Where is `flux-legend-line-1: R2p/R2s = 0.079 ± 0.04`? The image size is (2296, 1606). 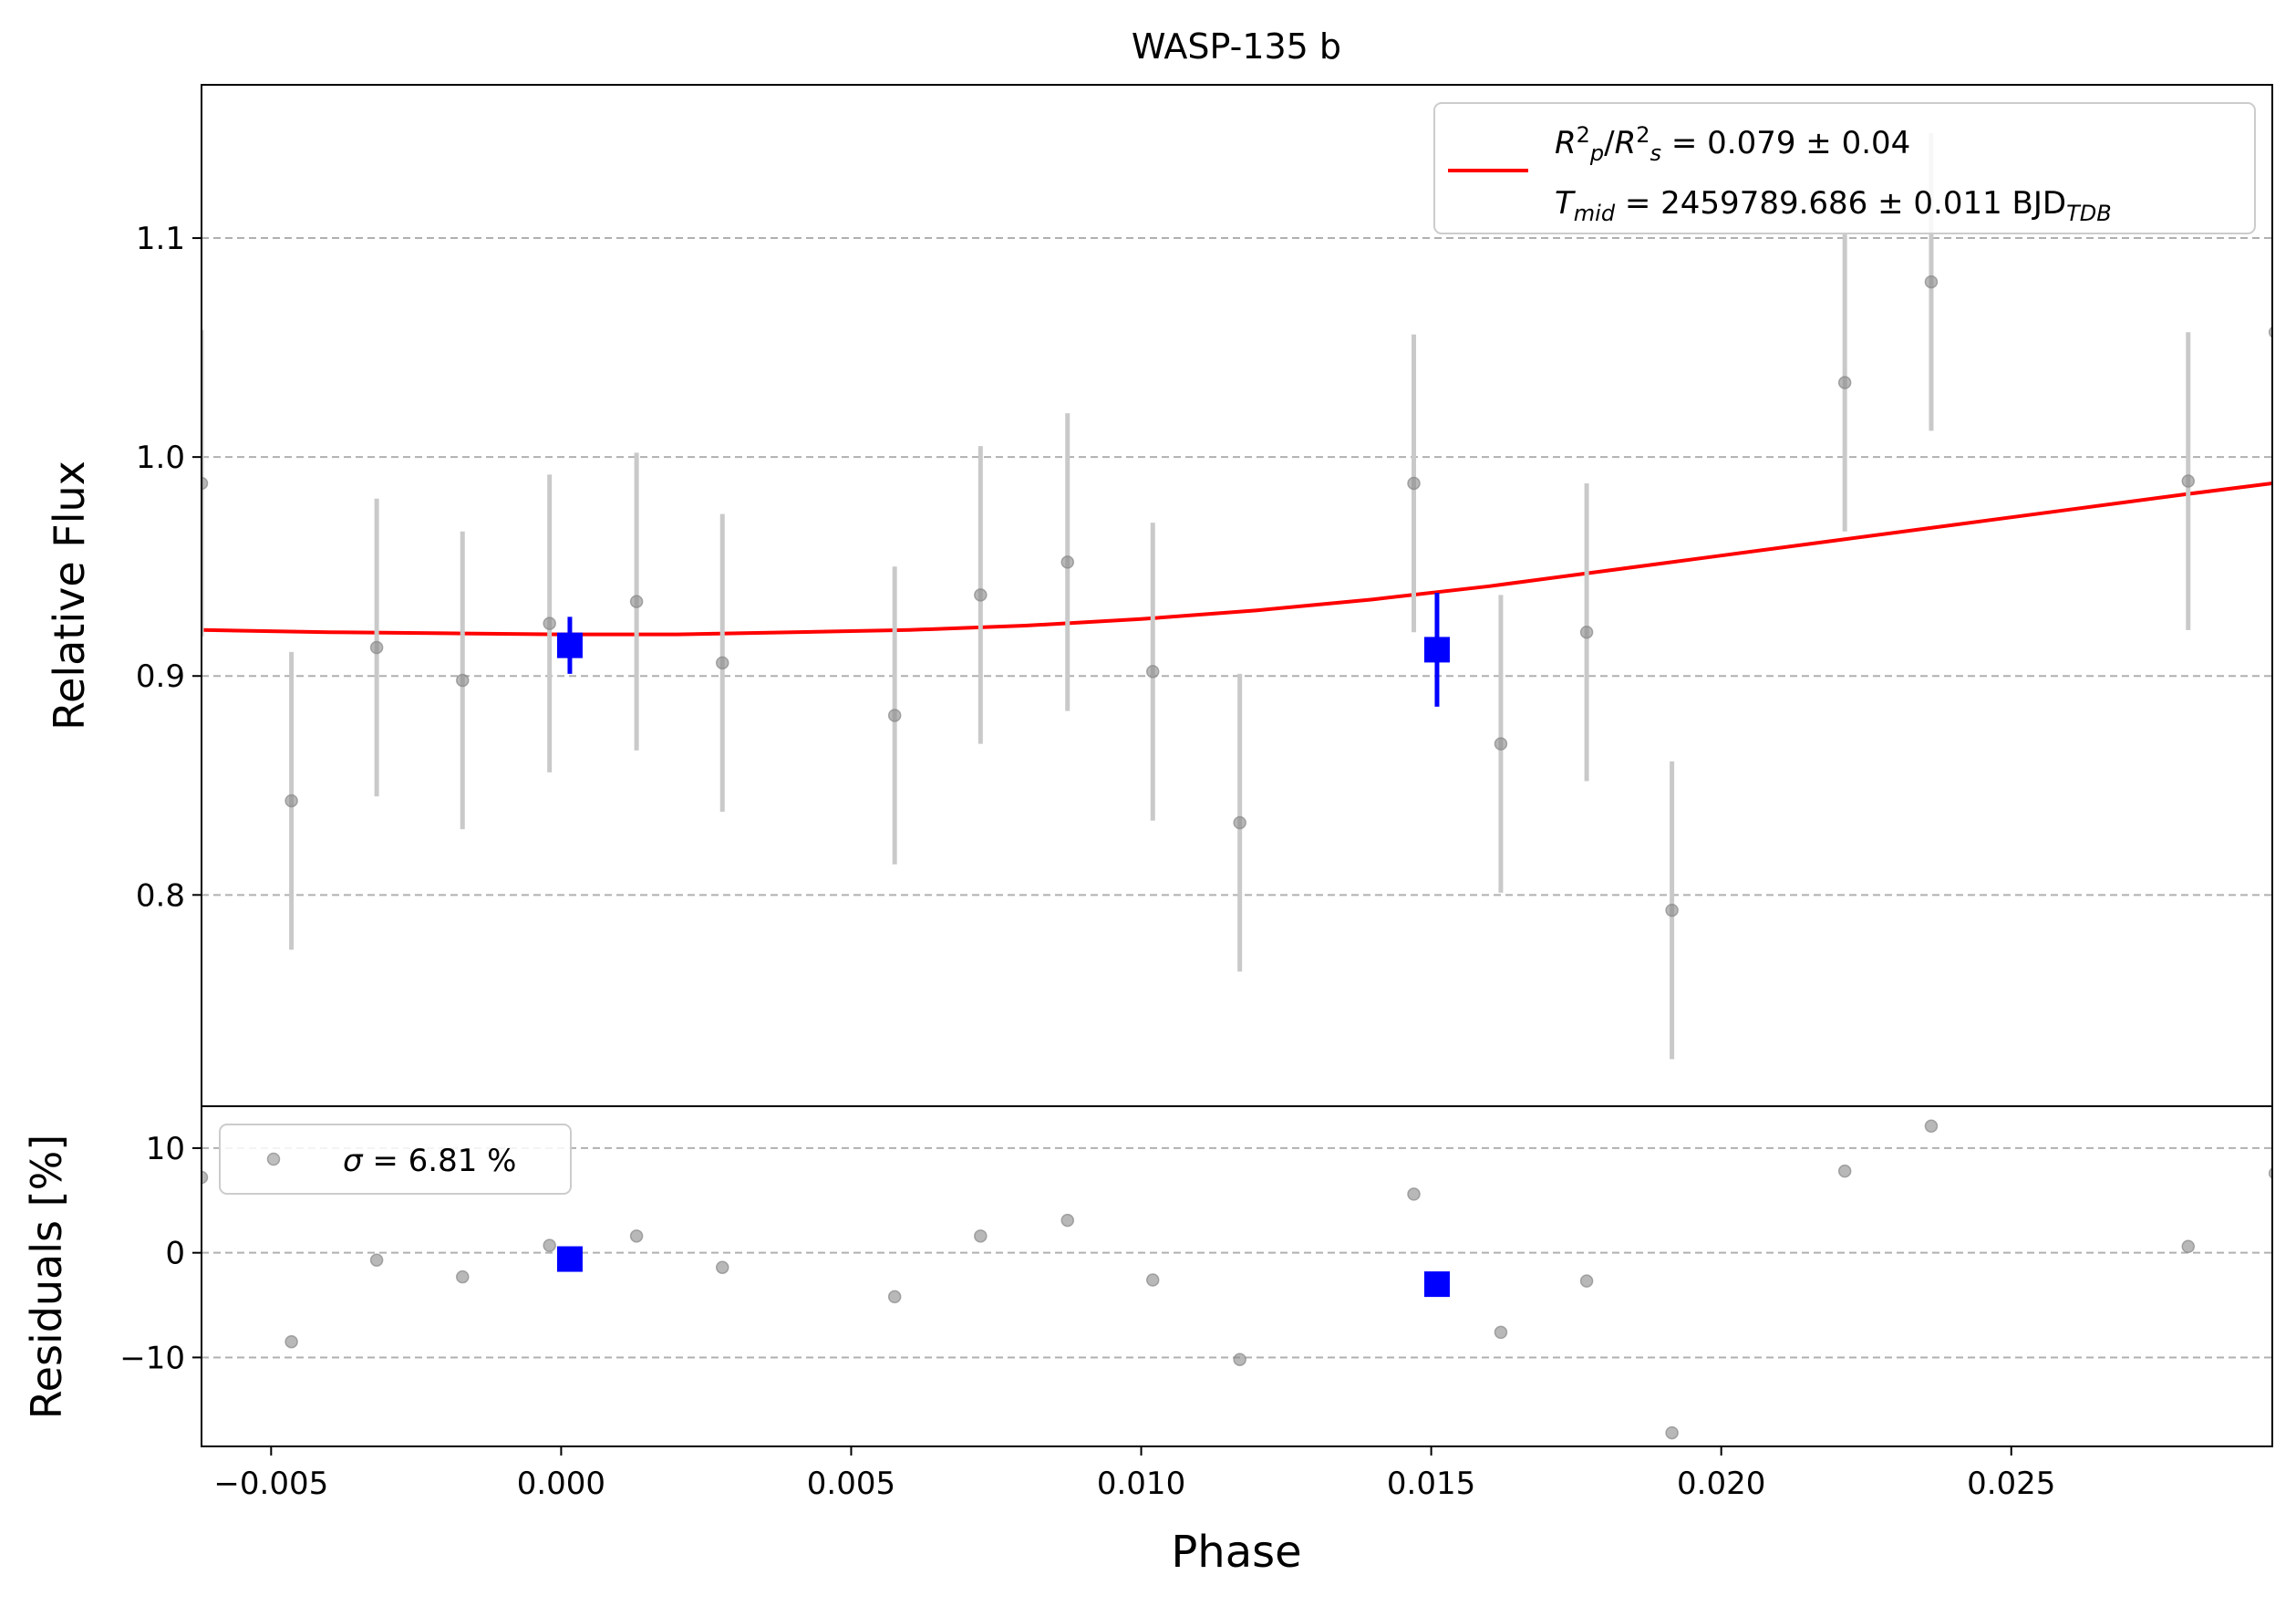 flux-legend-line-1: R2p/R2s = 0.079 ± 0.04 is located at coordinates (1732, 144).